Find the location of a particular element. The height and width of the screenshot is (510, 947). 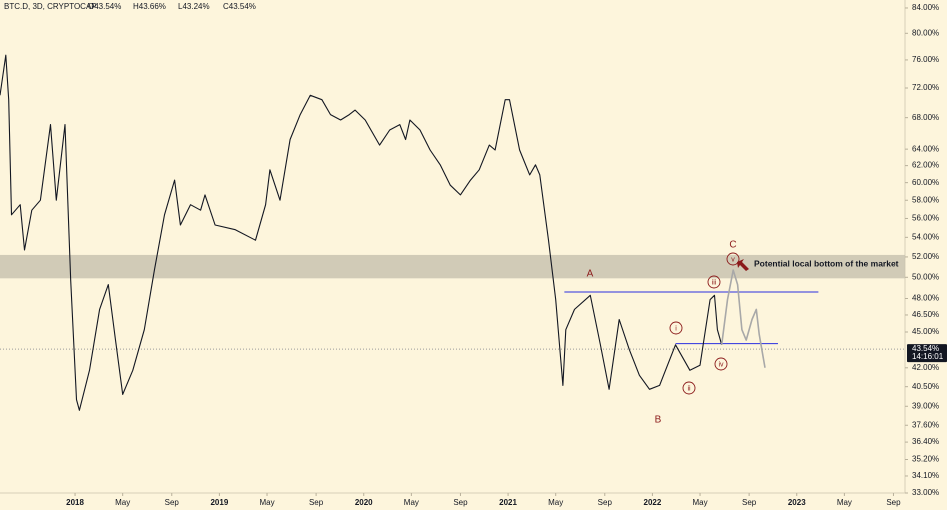

ohlc-label: H43.66% is located at coordinates (149, 6).